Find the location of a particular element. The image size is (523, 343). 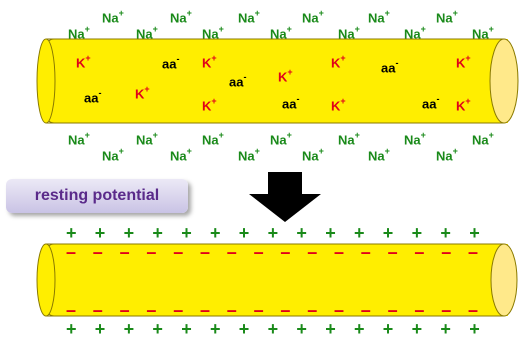

resting-potential-label: resting potential is located at coordinates (97, 196).